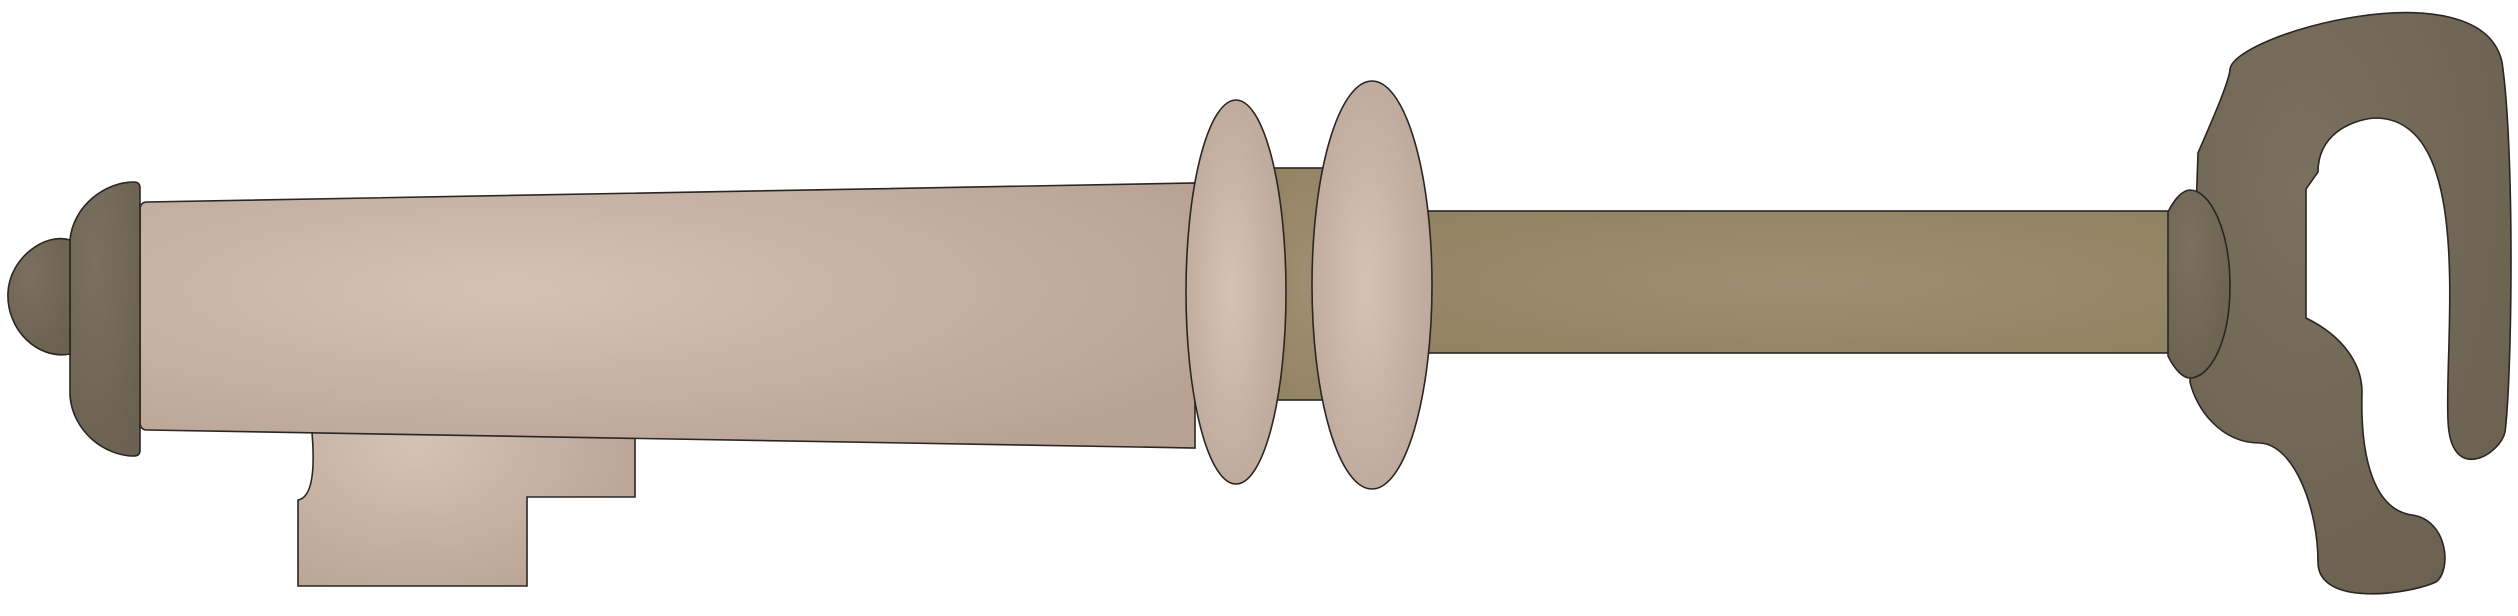 The height and width of the screenshot is (616, 2518). What do you see at coordinates (1236, 292) in the screenshot?
I see `collar-disc-front` at bounding box center [1236, 292].